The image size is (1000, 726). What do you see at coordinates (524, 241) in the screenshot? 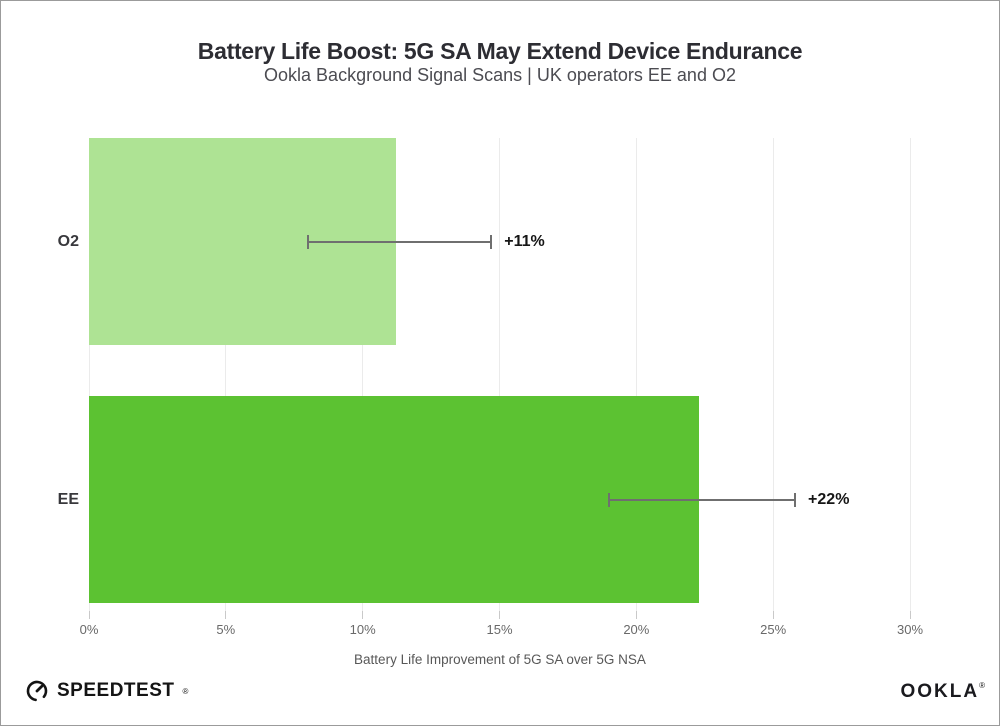
I see `data-label-o2: +11%` at bounding box center [524, 241].